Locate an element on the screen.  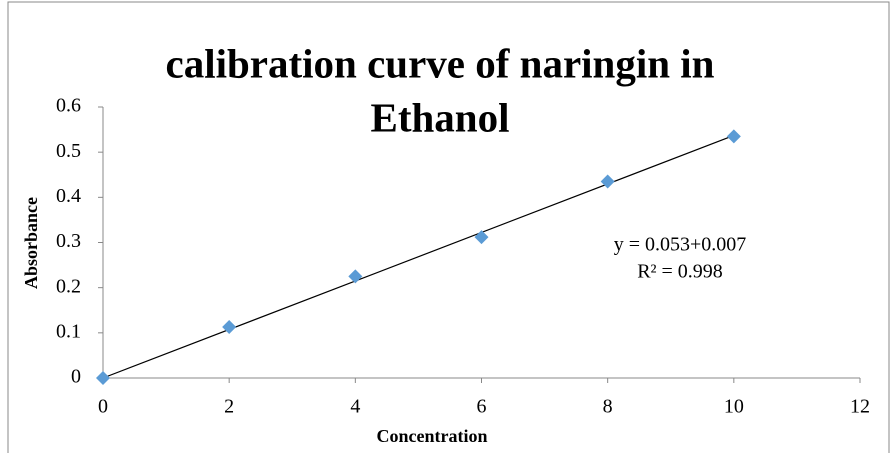
x-tick-label: 2 is located at coordinates (229, 407).